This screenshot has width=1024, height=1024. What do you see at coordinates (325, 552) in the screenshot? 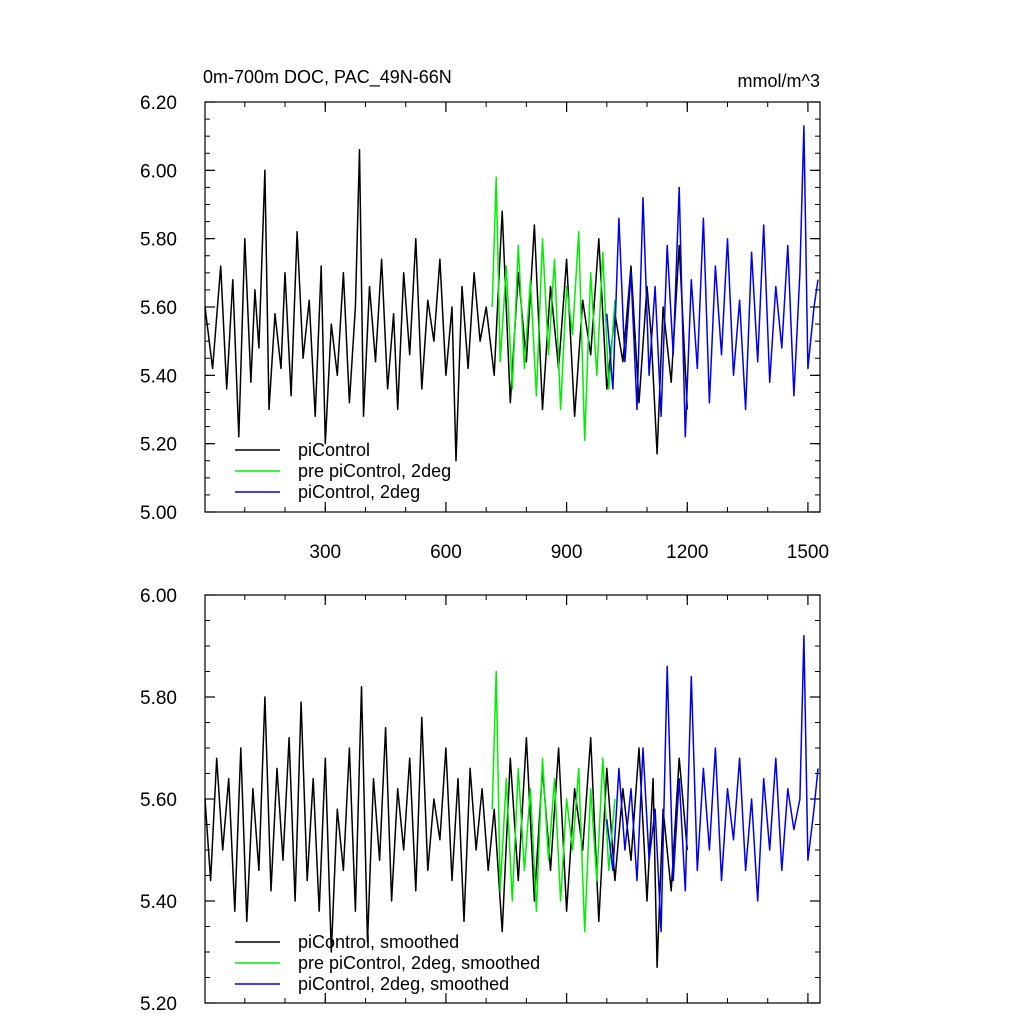
I see `x-tick-label: 300` at bounding box center [325, 552].